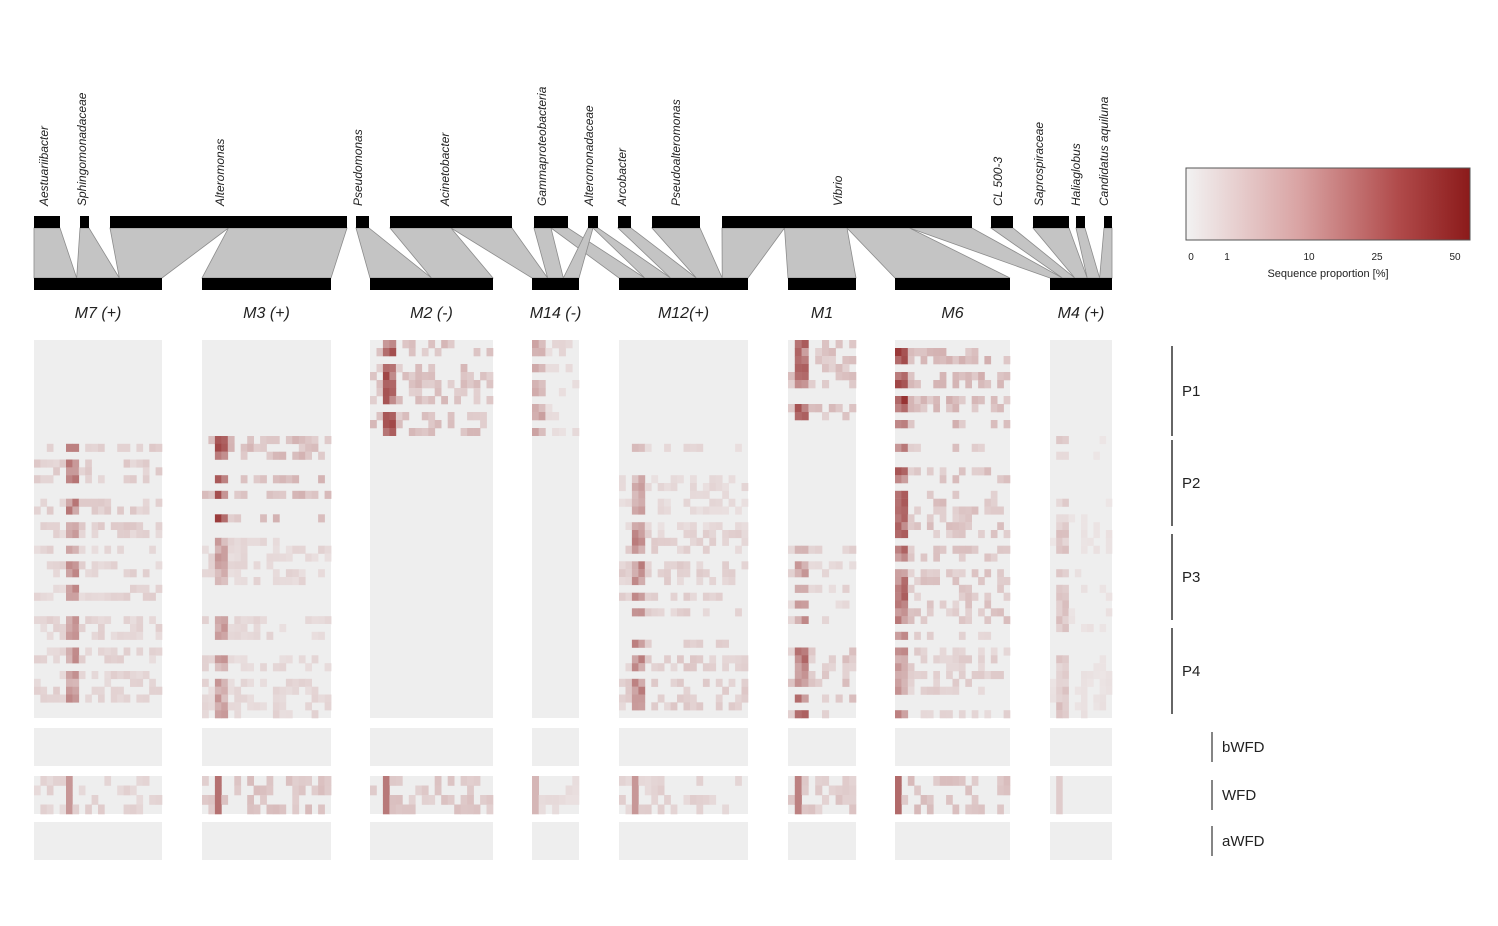 Image resolution: width=1498 pixels, height=926 pixels. Describe the element at coordinates (266, 841) in the screenshot. I see `season-panel-m3-awfd` at that location.